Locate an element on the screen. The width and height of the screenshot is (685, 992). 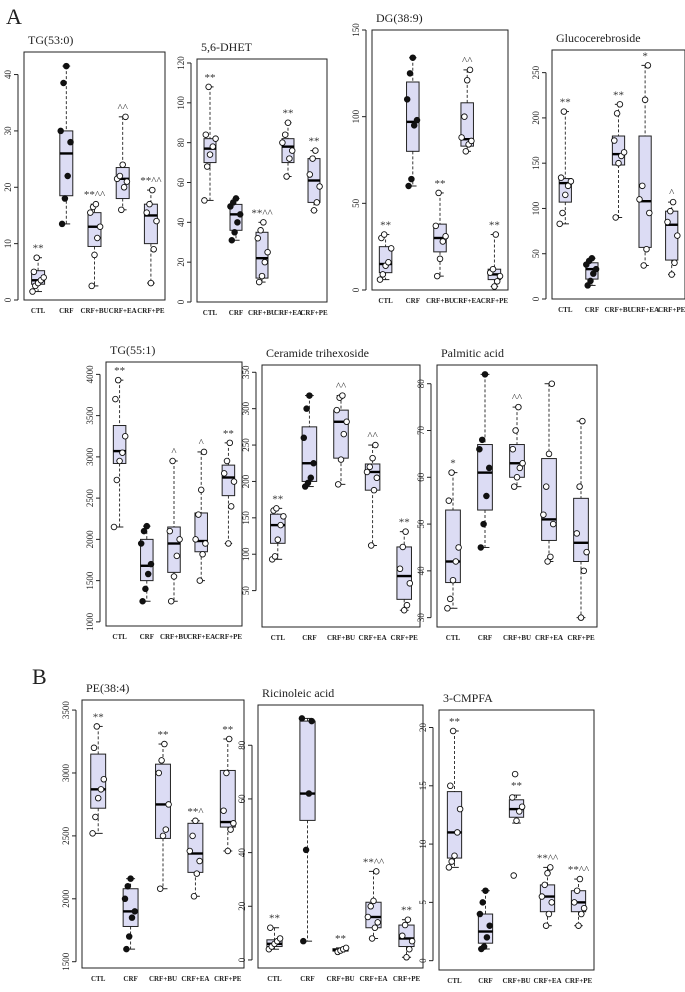
box-crf-bu: **^^ CRF+BU is located at coordinates (94, 252).